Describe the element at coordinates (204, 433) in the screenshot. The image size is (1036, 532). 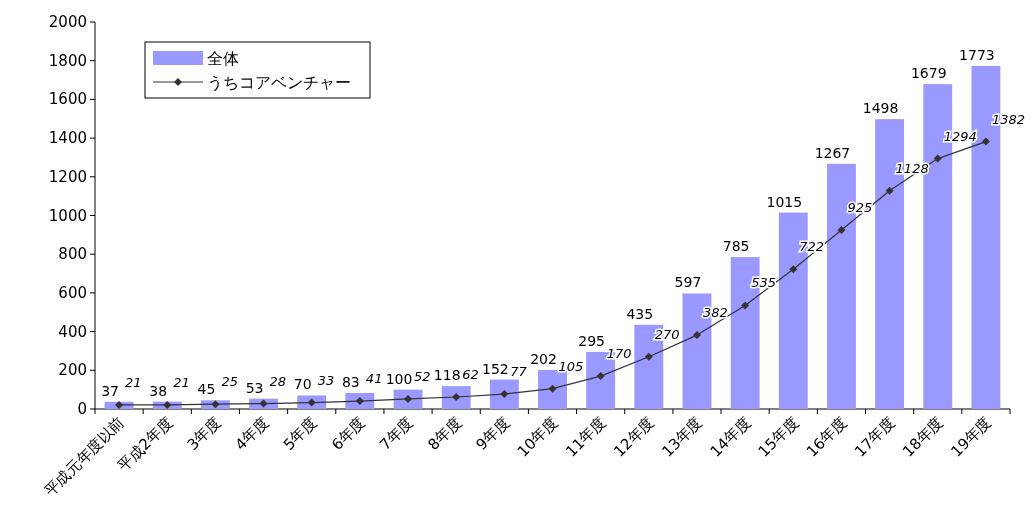
I see `x-tick-label: 3年度` at that location.